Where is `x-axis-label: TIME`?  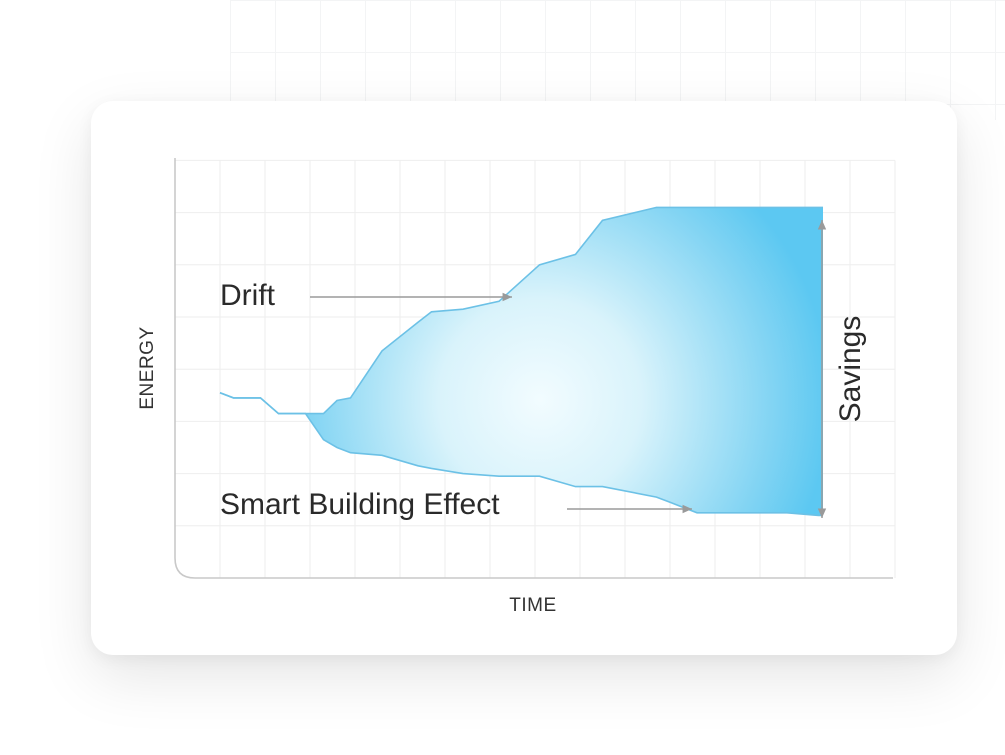 x-axis-label: TIME is located at coordinates (532, 605).